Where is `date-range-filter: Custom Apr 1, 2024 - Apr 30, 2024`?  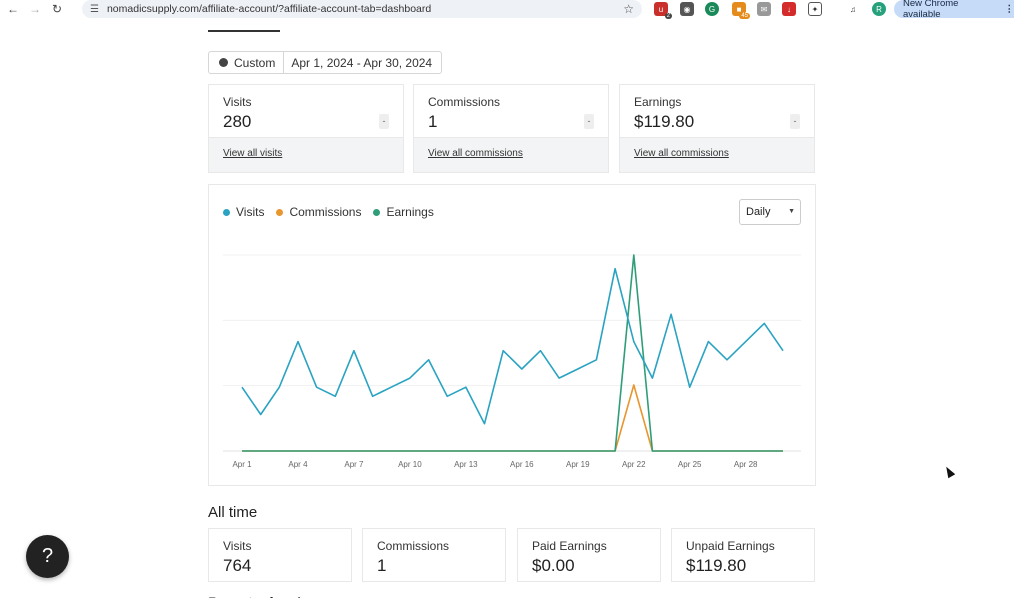 date-range-filter: Custom Apr 1, 2024 - Apr 30, 2024 is located at coordinates (325, 62).